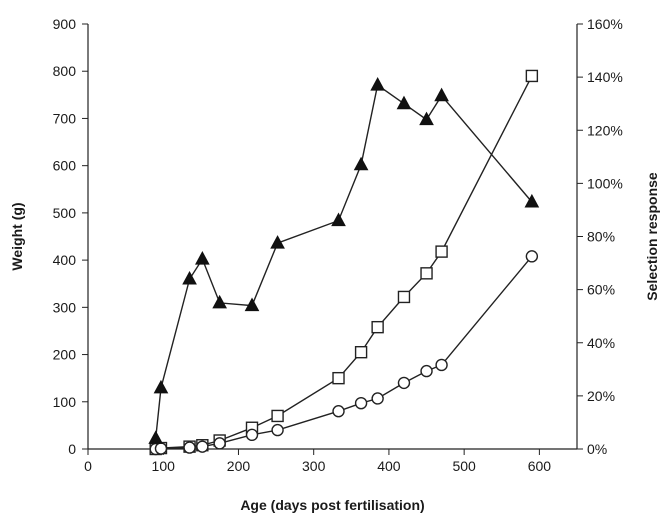  I want to click on x-axis-title: Age (days post fertilisation), so click(332, 505).